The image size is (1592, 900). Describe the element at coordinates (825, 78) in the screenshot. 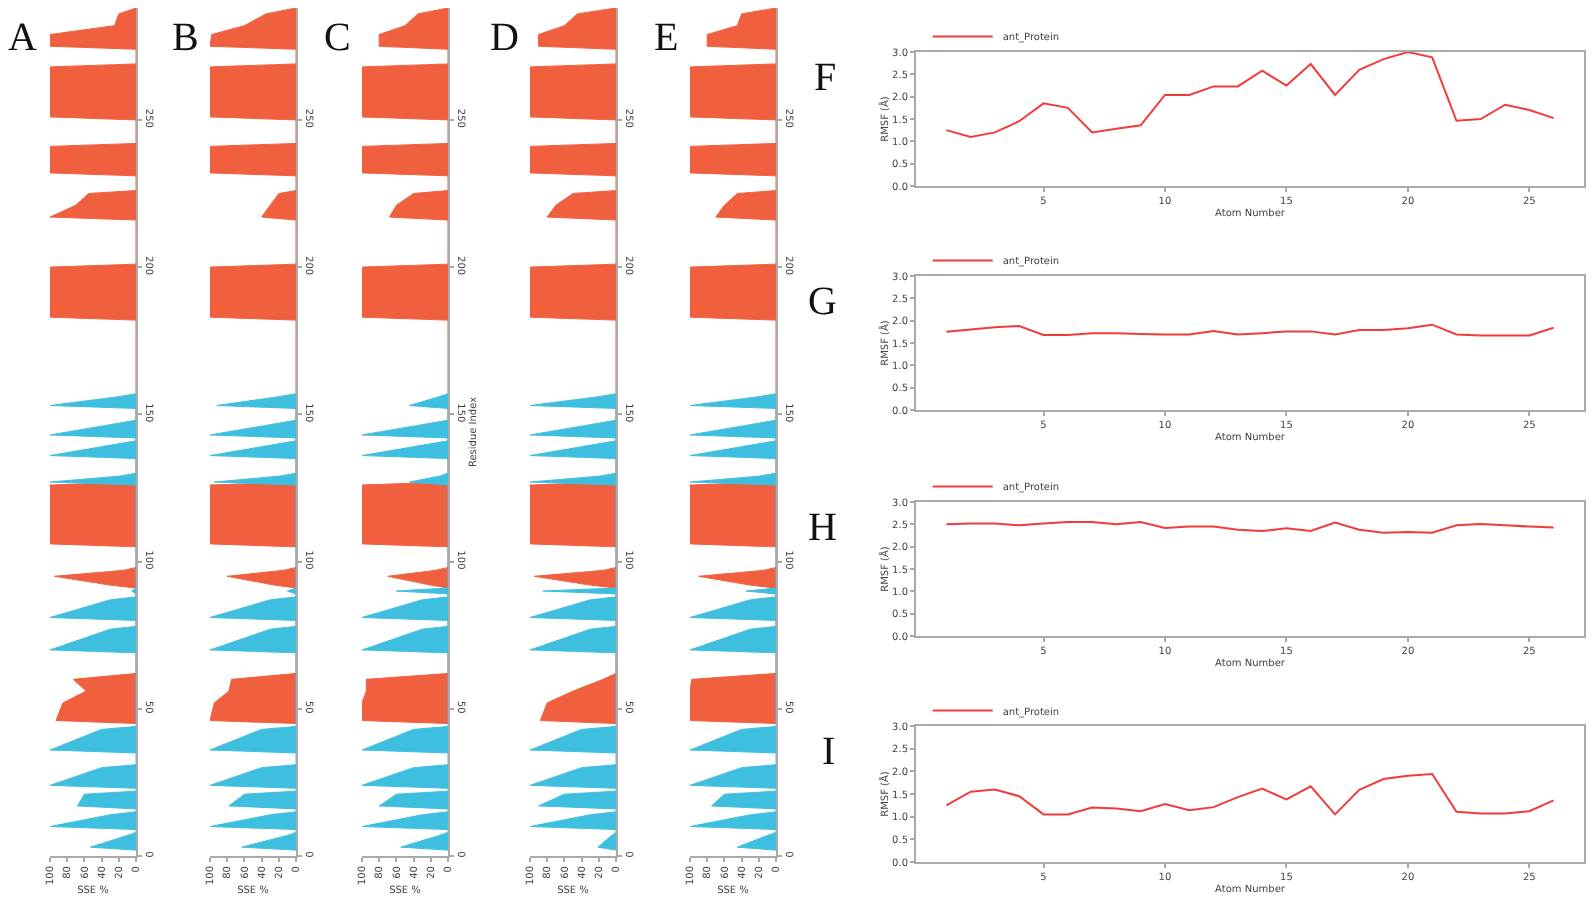

I see `chart-title: F` at that location.